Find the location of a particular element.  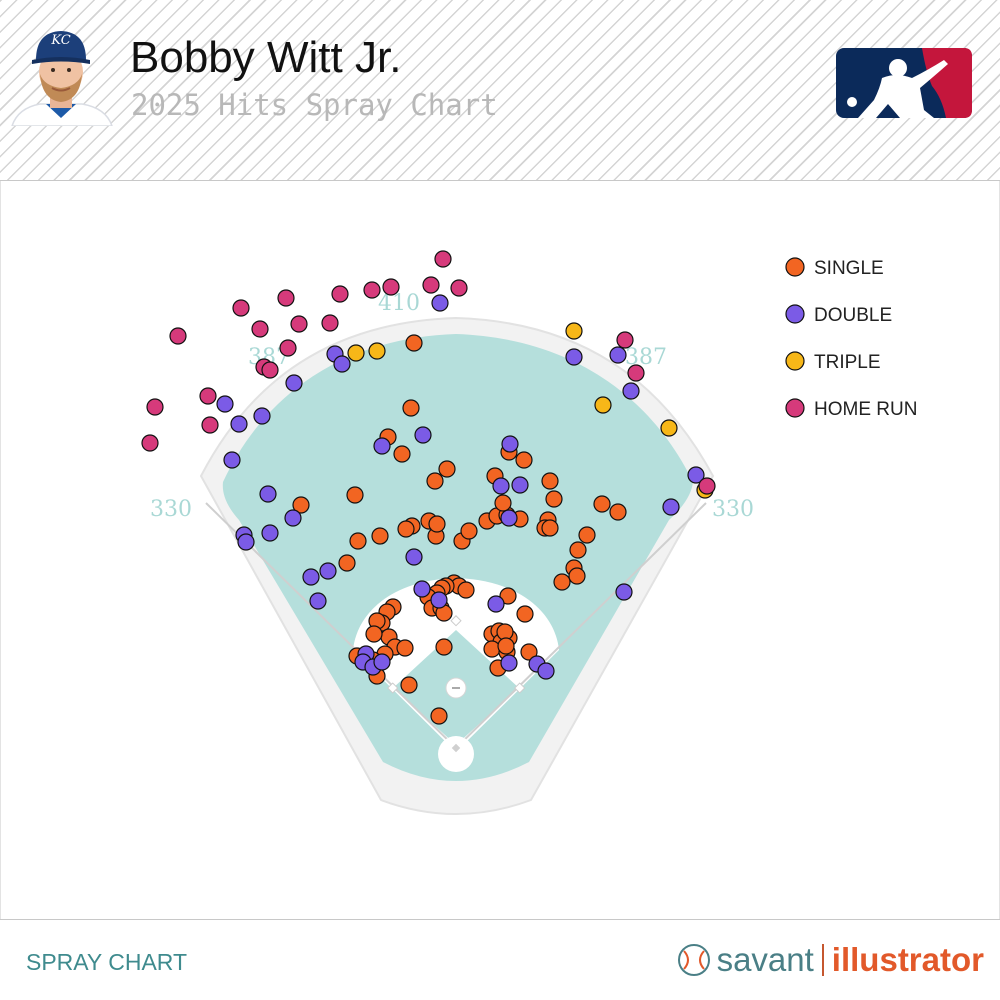

pitching-rubber is located at coordinates (456, 688).